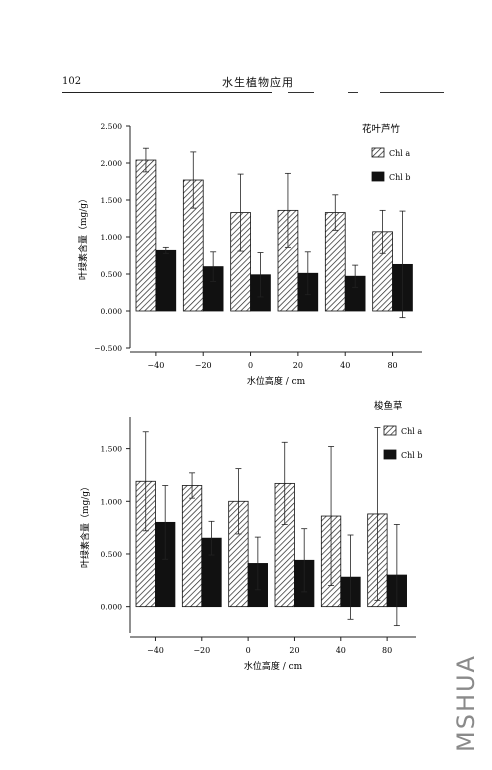 This screenshot has width=492, height=770. What do you see at coordinates (112, 126) in the screenshot?
I see `y-tick-label: 2.500` at bounding box center [112, 126].